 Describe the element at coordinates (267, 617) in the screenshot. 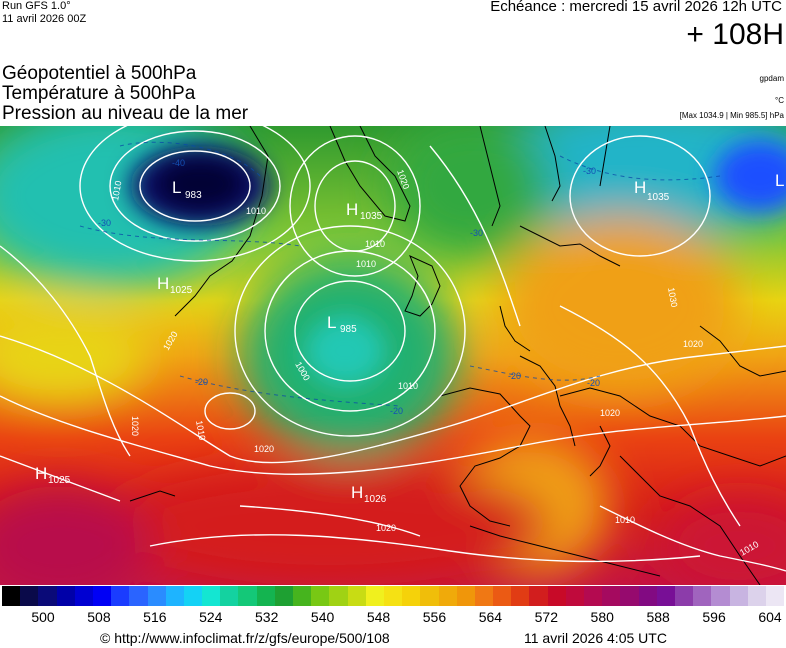

I see `color-scale-tick-label: 532` at that location.